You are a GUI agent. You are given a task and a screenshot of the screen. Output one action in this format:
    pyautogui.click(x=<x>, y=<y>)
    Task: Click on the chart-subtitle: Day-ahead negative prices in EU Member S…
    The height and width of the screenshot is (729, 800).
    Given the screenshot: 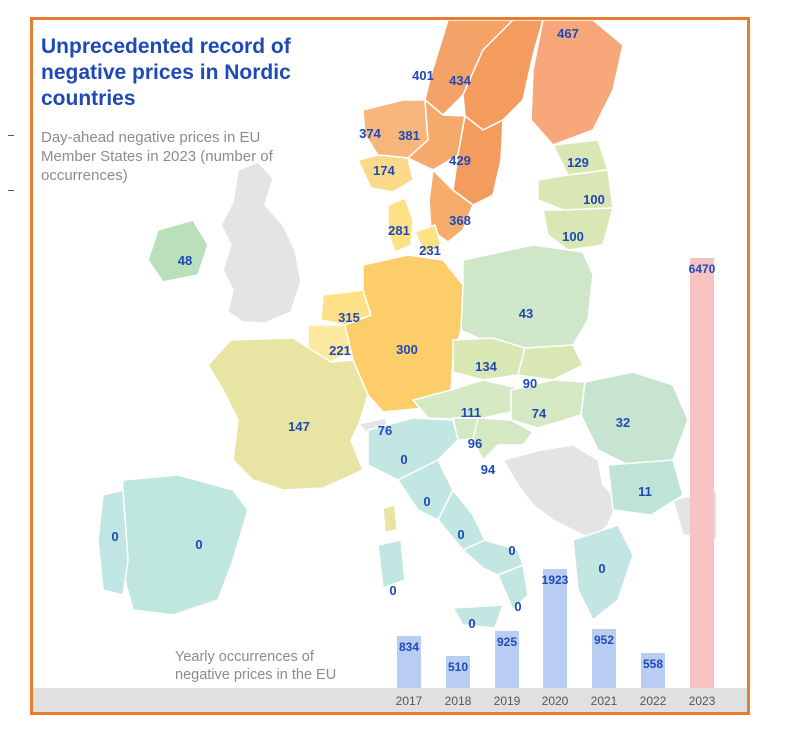 What is the action you would take?
    pyautogui.click(x=176, y=156)
    